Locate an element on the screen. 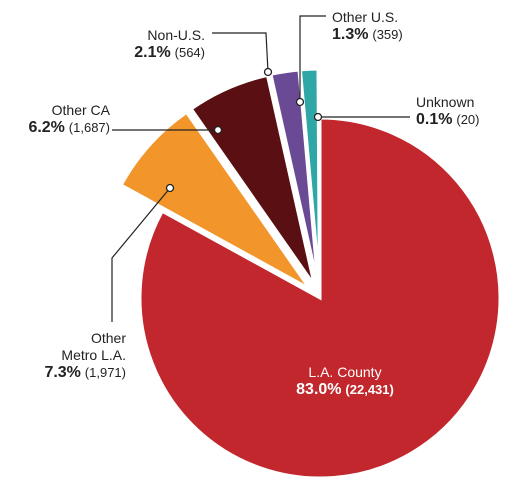 The image size is (505, 478). slice-label: Unknown 0.1% (20) is located at coordinates (460, 111).